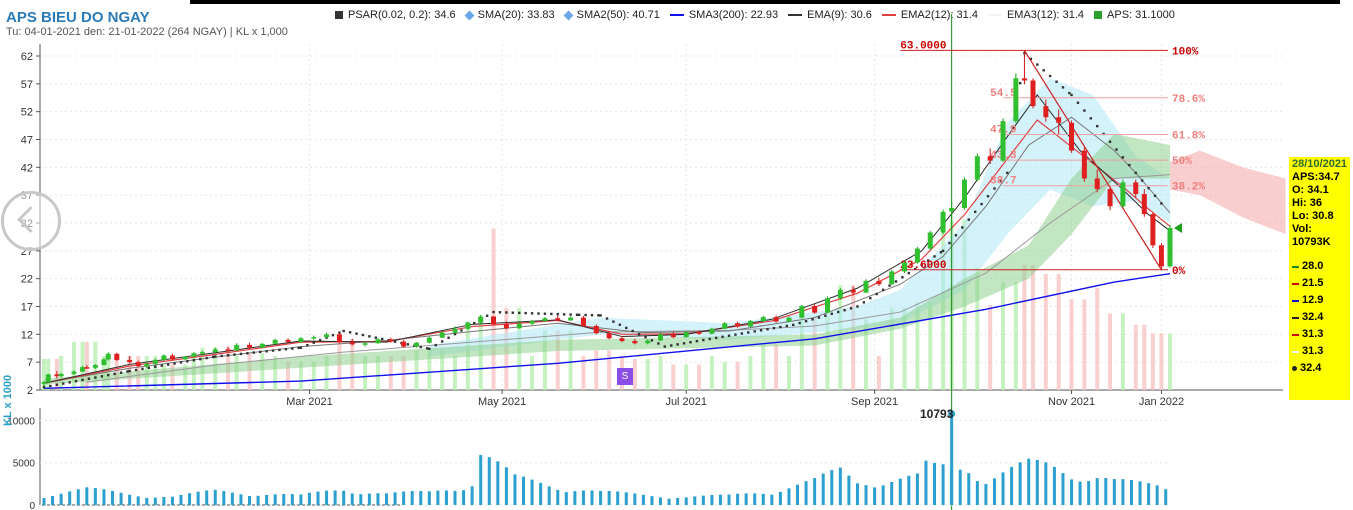  I want to click on level-value: 28.0, so click(1313, 266).